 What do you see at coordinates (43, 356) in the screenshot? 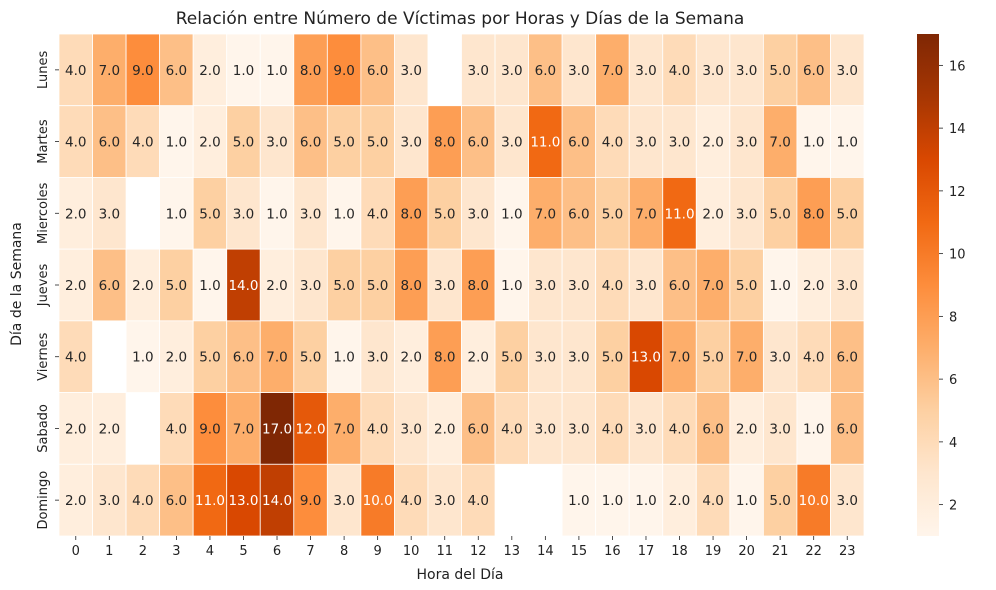
I see `y-tick-label: Viernes` at bounding box center [43, 356].